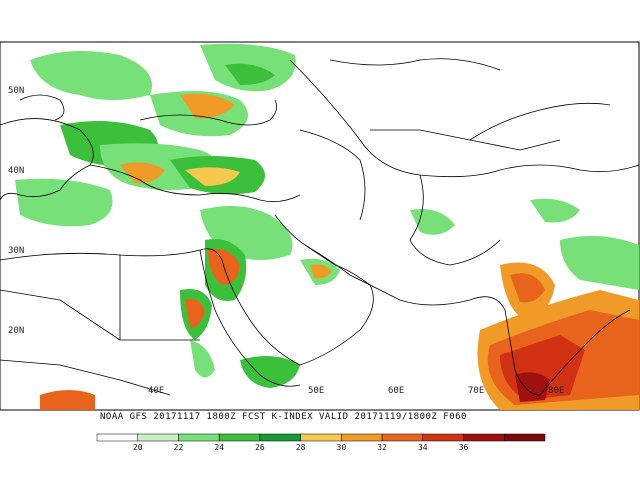 Image resolution: width=640 pixels, height=480 pixels. I want to click on lat-label-50n: 50N, so click(16, 91).